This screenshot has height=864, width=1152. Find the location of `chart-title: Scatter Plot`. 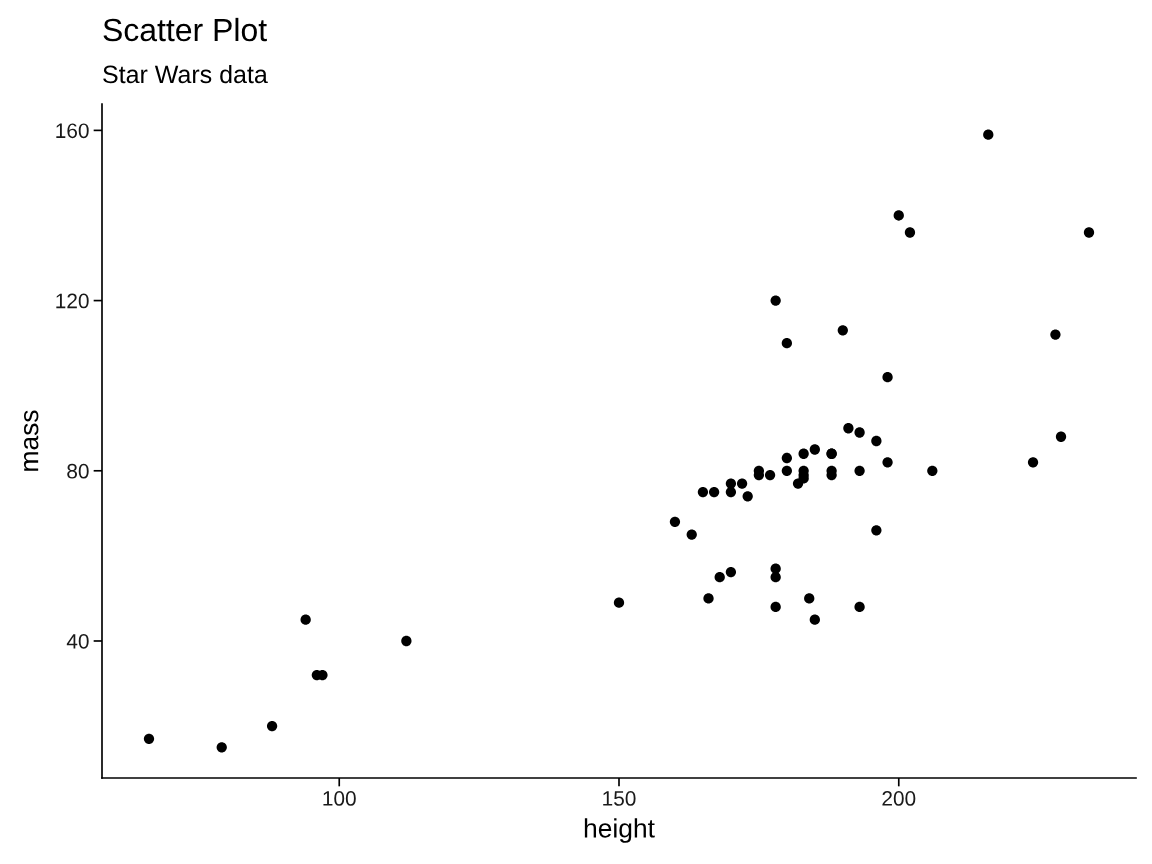

chart-title: Scatter Plot is located at coordinates (185, 29).